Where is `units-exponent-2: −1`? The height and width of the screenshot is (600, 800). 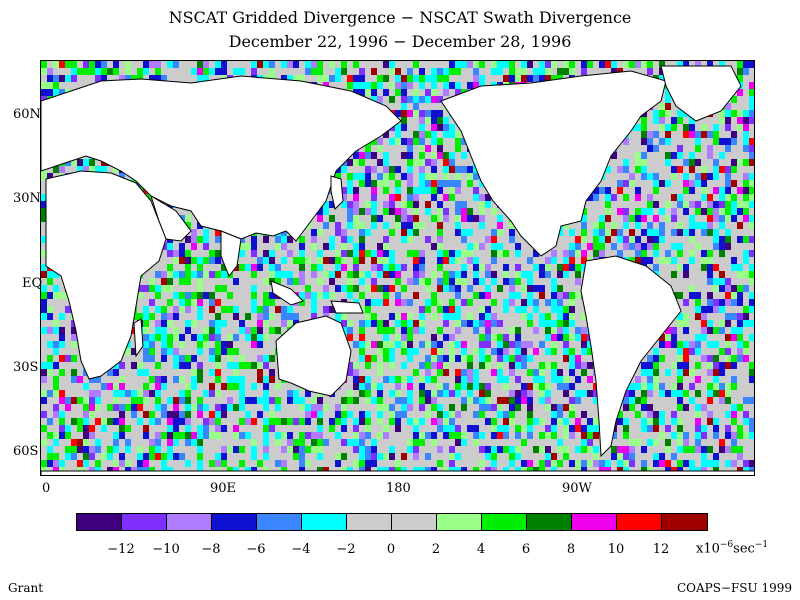
units-exponent-2: −1 is located at coordinates (761, 545).